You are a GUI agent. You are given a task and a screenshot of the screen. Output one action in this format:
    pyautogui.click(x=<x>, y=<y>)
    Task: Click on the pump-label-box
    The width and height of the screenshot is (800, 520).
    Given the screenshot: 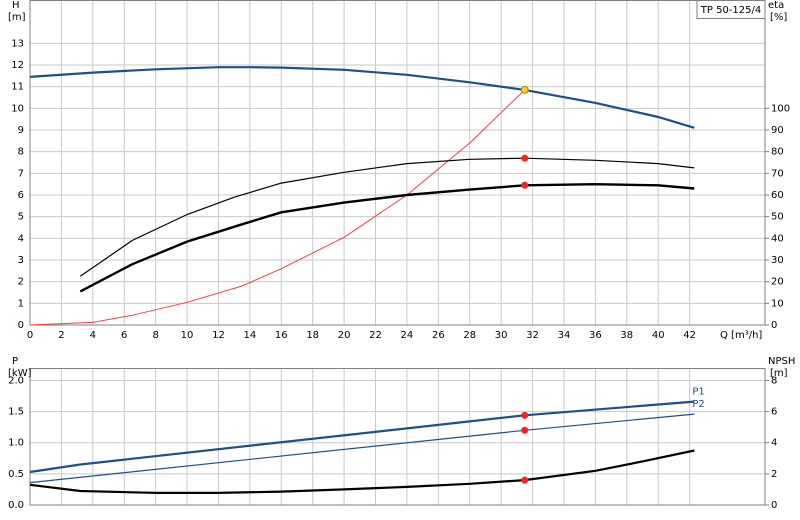 What is the action you would take?
    pyautogui.click(x=731, y=9)
    